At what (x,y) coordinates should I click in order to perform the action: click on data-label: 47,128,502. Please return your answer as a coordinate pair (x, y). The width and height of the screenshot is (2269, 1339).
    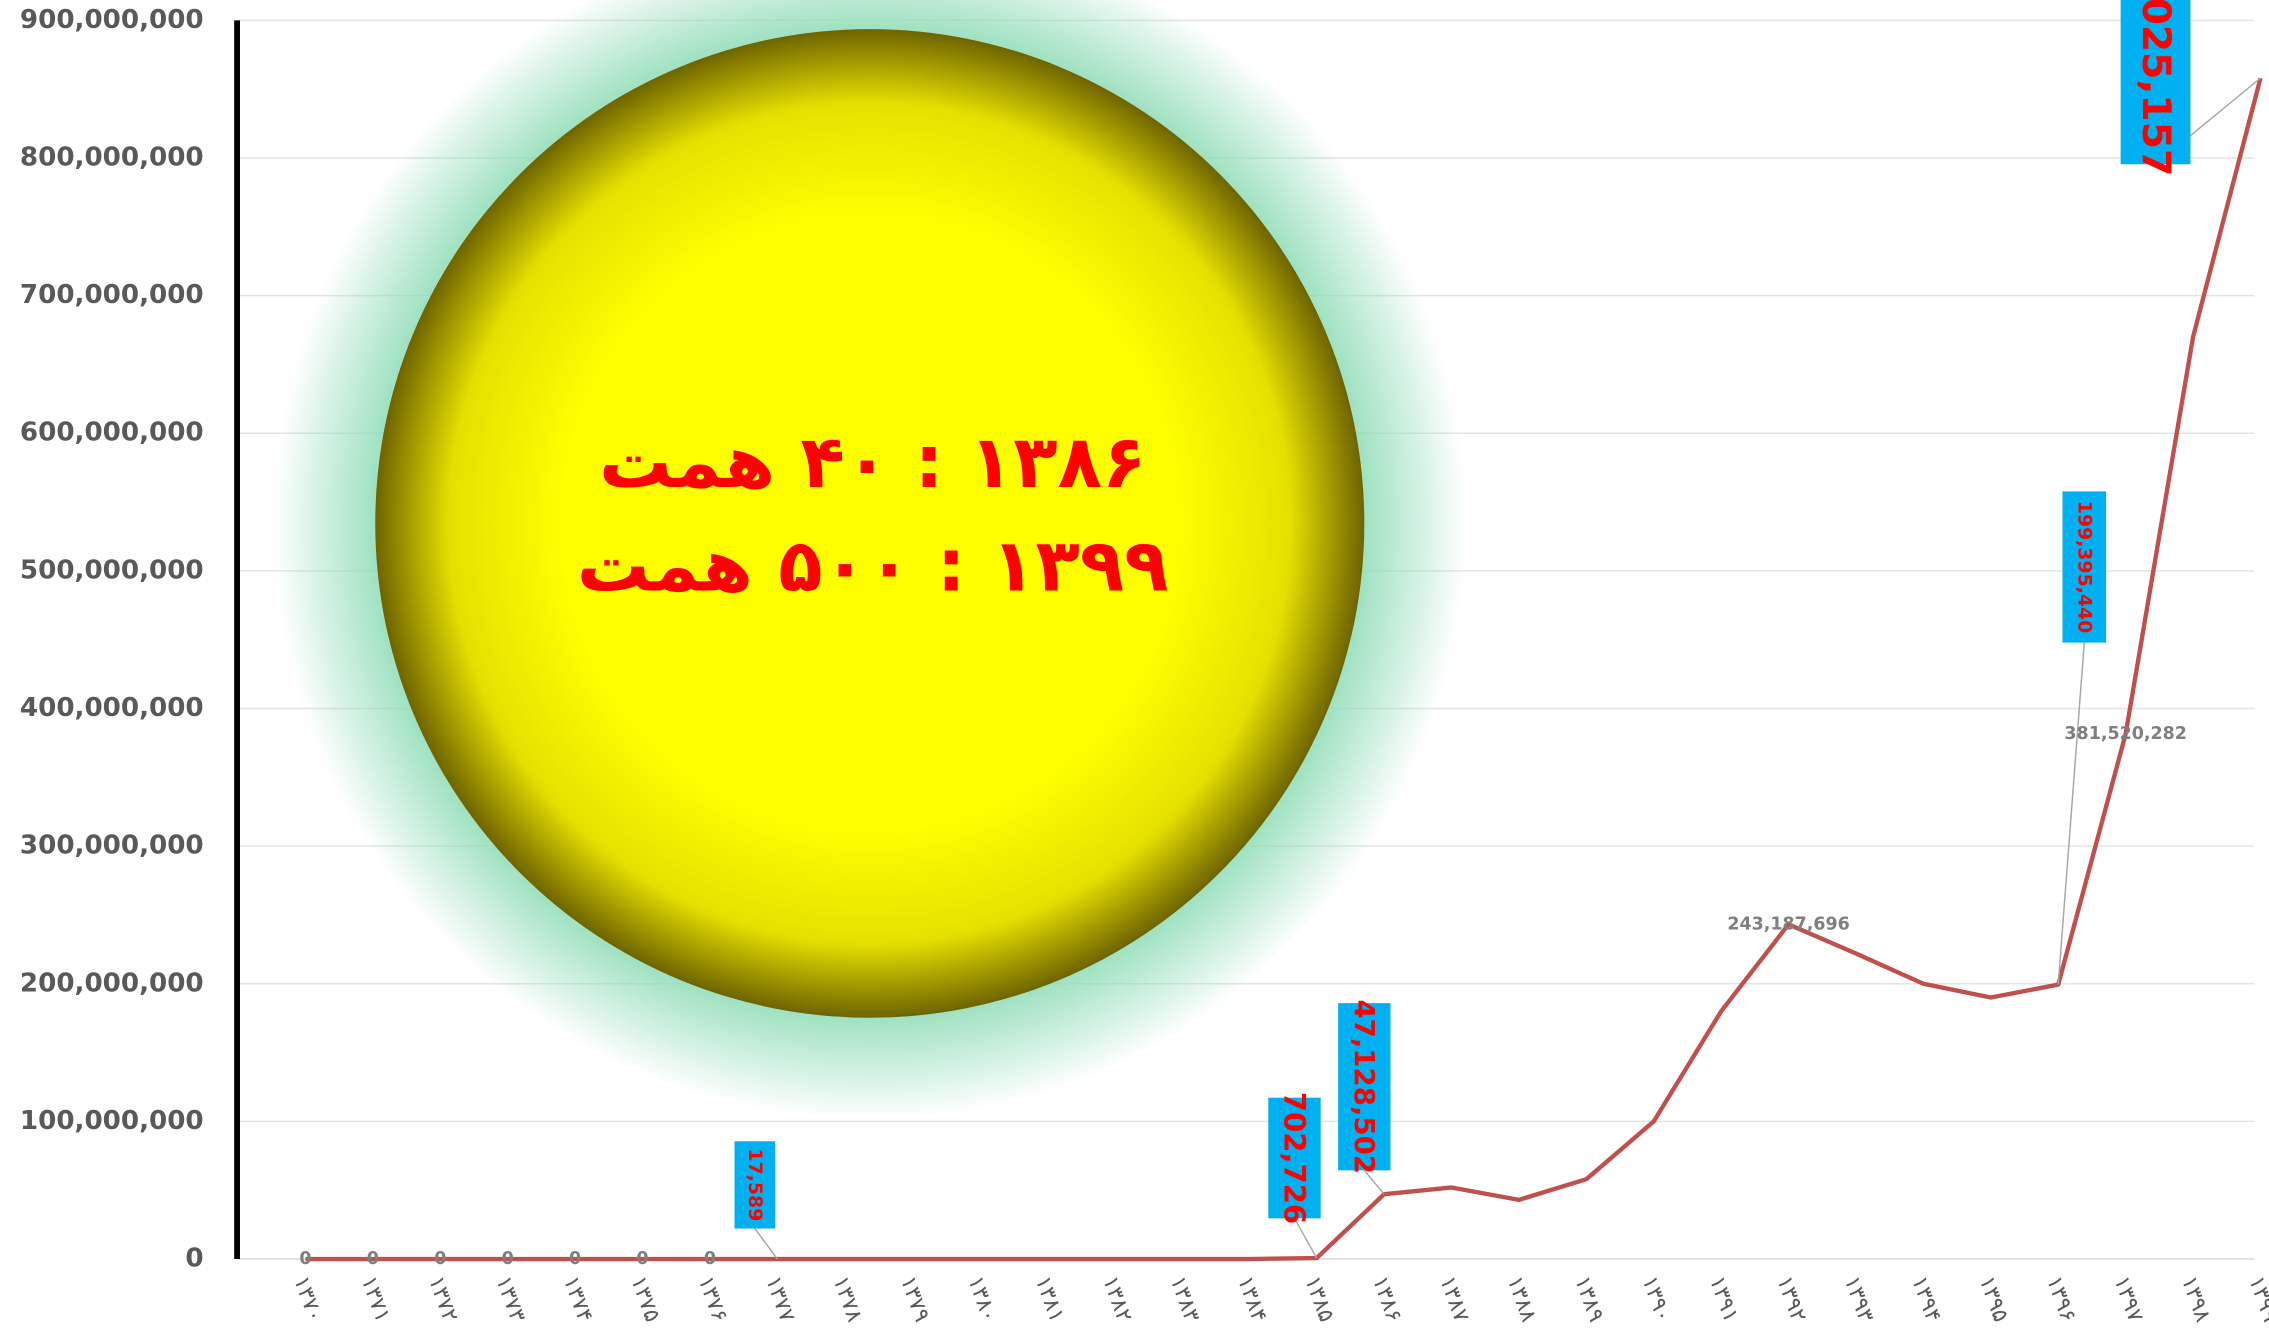
    Looking at the image, I should click on (1364, 1086).